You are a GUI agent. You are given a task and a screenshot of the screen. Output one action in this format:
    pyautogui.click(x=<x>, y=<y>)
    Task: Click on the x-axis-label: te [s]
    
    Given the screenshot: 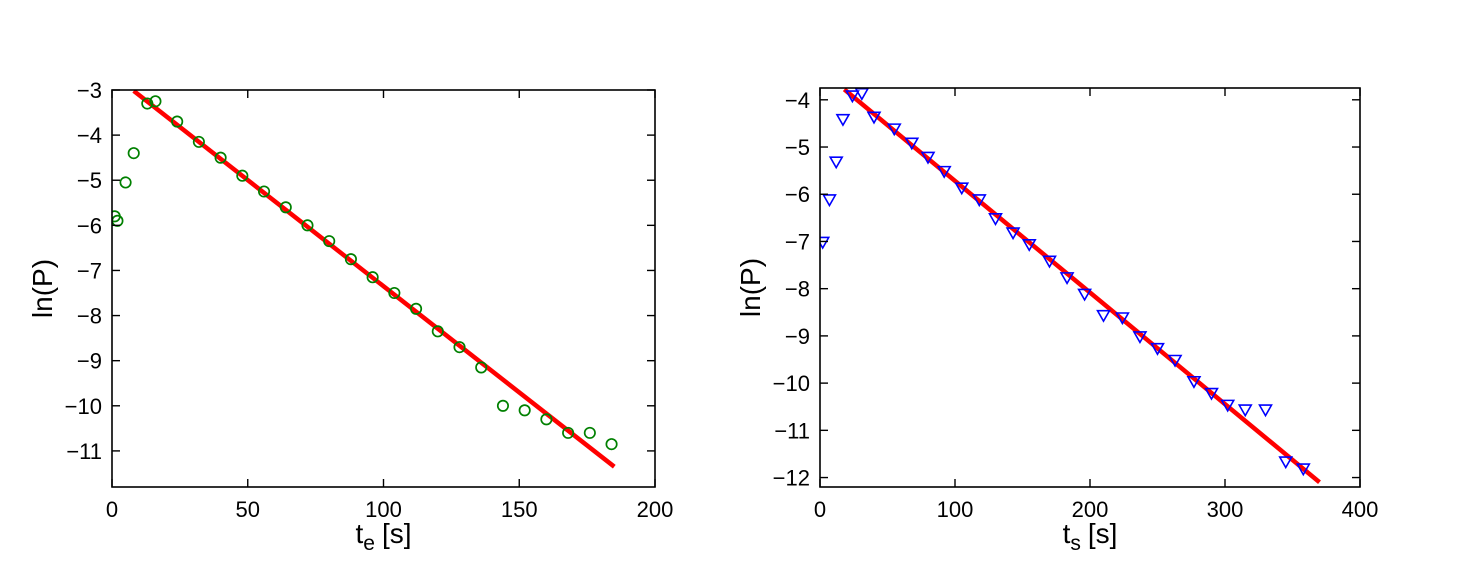 What is the action you would take?
    pyautogui.click(x=383, y=536)
    